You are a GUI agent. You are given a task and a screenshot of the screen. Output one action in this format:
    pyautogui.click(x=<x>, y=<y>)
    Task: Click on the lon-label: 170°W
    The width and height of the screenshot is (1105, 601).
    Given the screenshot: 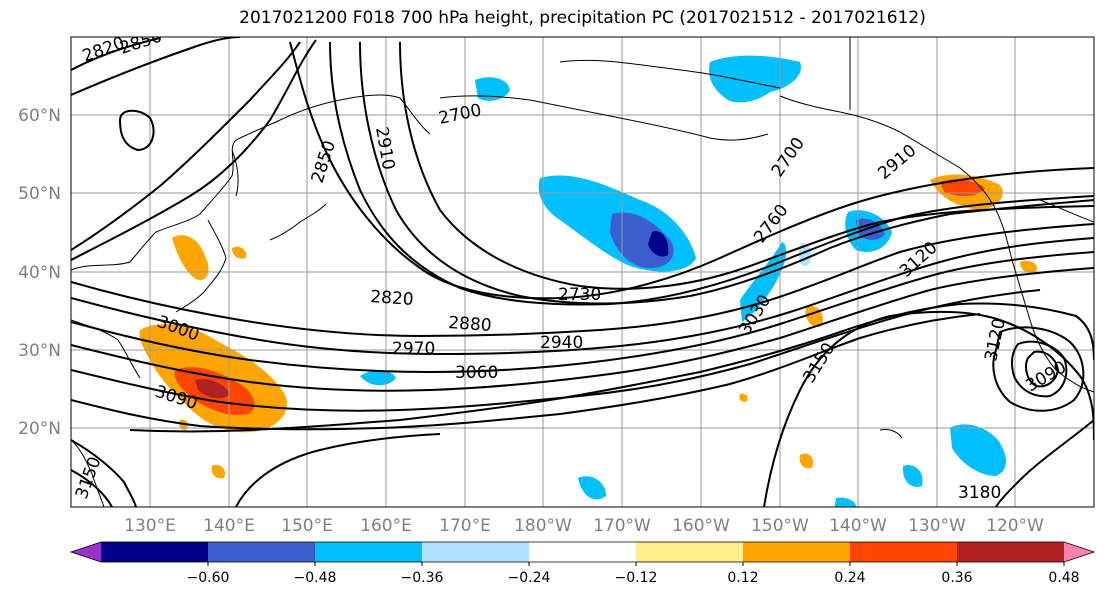 What is the action you would take?
    pyautogui.click(x=622, y=526)
    